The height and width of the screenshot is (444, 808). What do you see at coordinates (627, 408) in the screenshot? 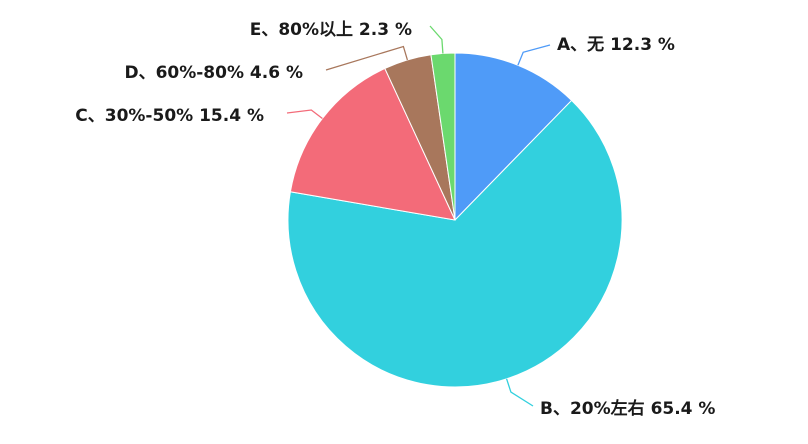
I see `slice-b-label: B、20%左右 65.4 %` at bounding box center [627, 408].